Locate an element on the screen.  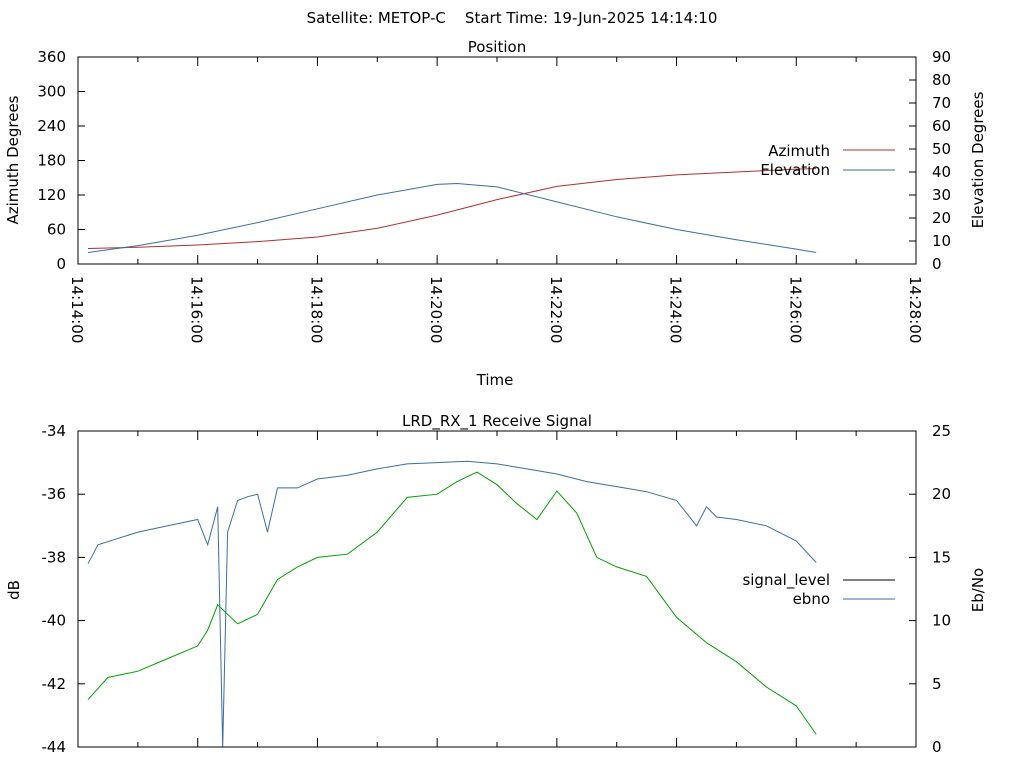
y2-tick-label: 30 is located at coordinates (941, 195).